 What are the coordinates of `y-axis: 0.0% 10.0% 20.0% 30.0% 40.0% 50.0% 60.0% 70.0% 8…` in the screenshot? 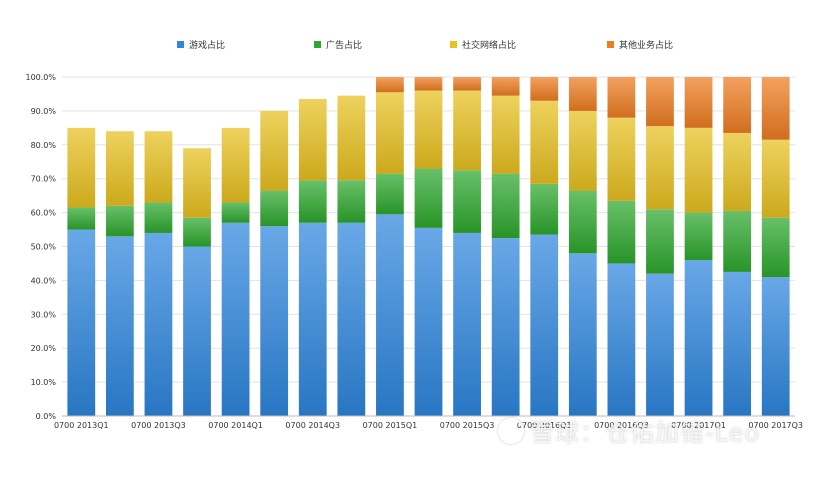 It's located at (40, 247).